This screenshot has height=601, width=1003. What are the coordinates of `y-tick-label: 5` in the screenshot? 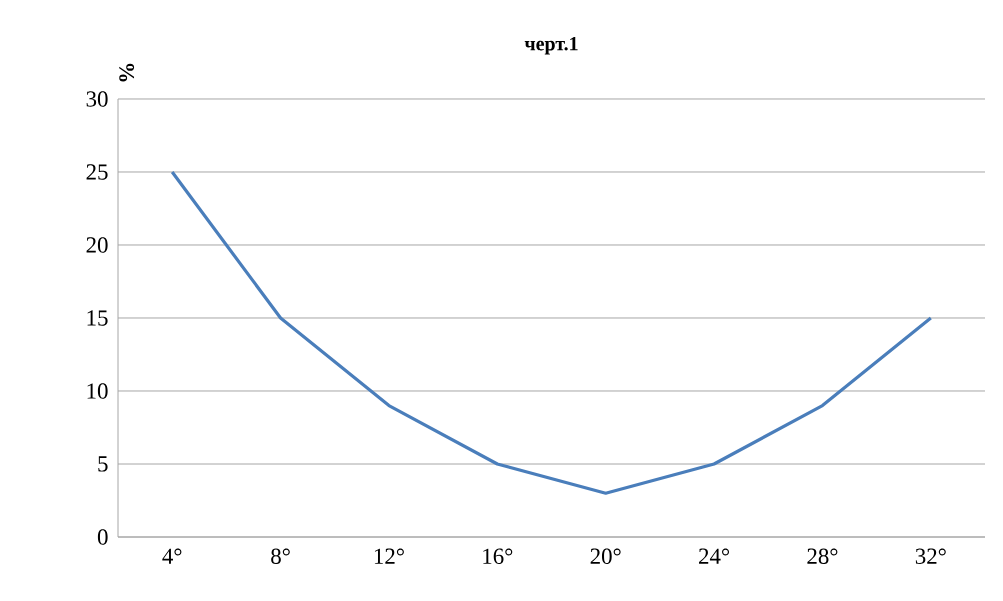 It's located at (103, 464).